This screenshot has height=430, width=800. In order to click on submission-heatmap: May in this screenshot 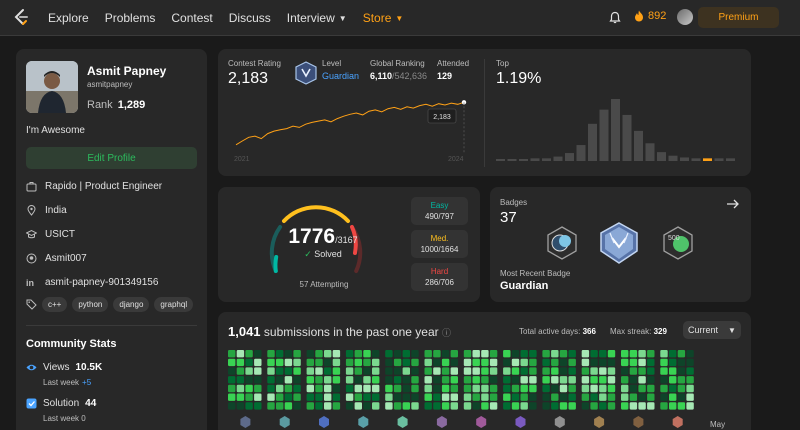, I will do `click(486, 390)`.